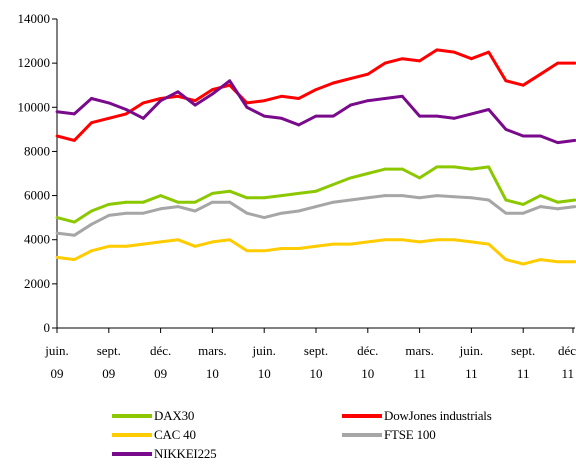  What do you see at coordinates (37, 239) in the screenshot?
I see `y-tick-label: 4000` at bounding box center [37, 239].